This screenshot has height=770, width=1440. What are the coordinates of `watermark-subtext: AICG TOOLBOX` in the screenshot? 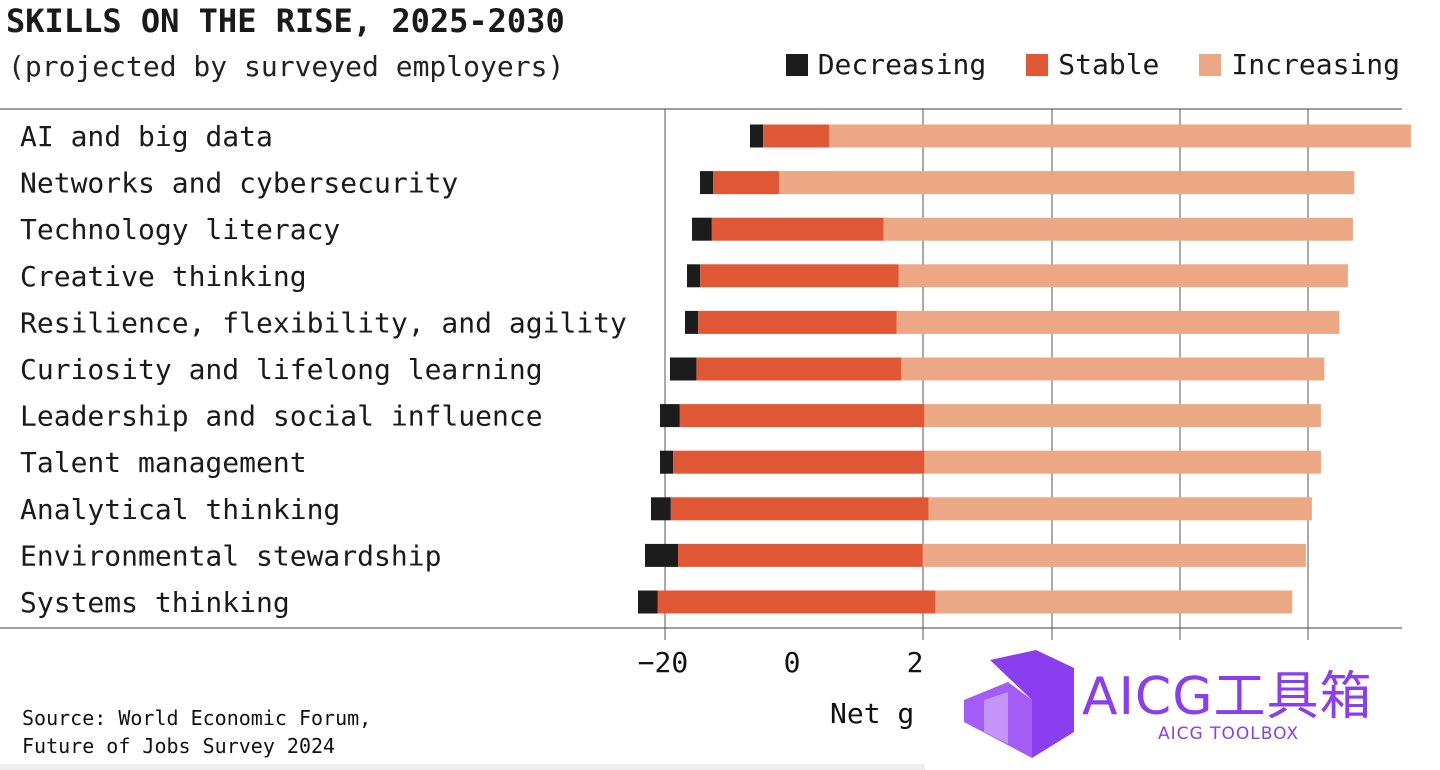 It's located at (1229, 734).